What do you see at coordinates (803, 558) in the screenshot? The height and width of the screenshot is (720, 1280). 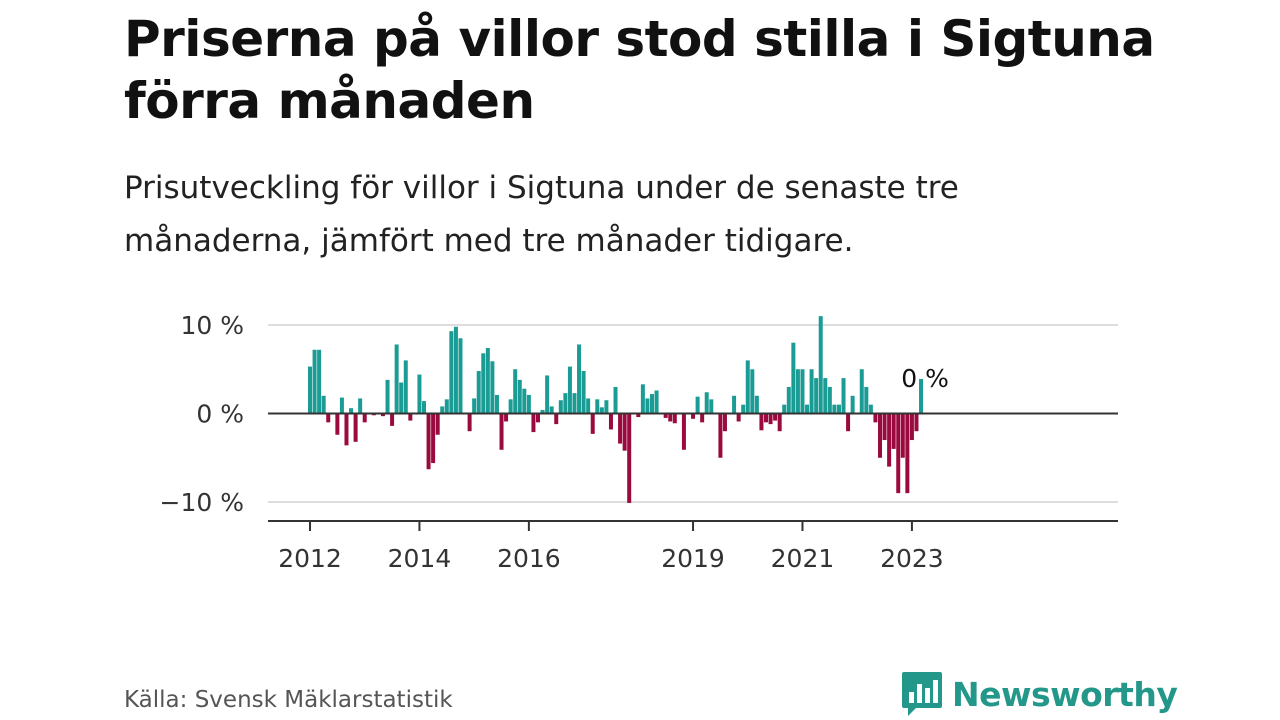 I see `x-tick-label: 2021` at bounding box center [803, 558].